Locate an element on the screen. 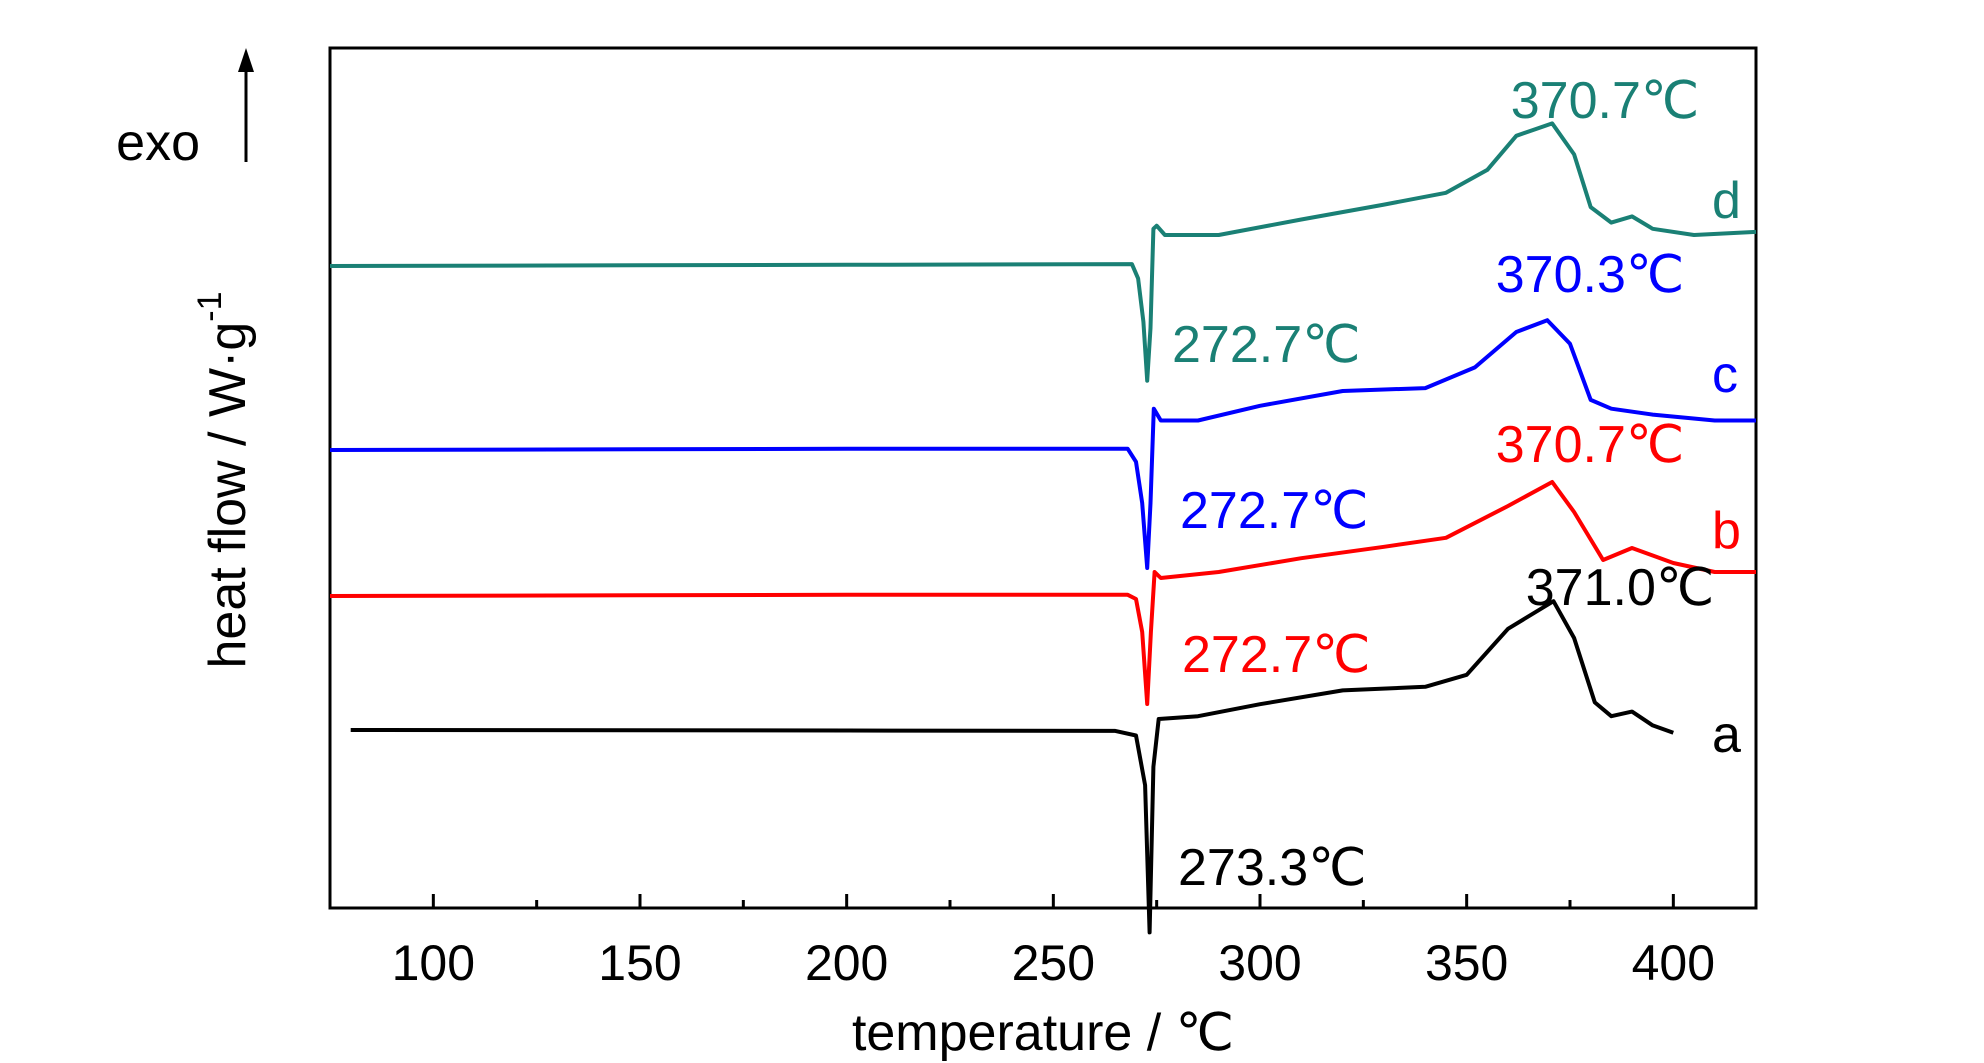  exo-label: exo is located at coordinates (158, 143).